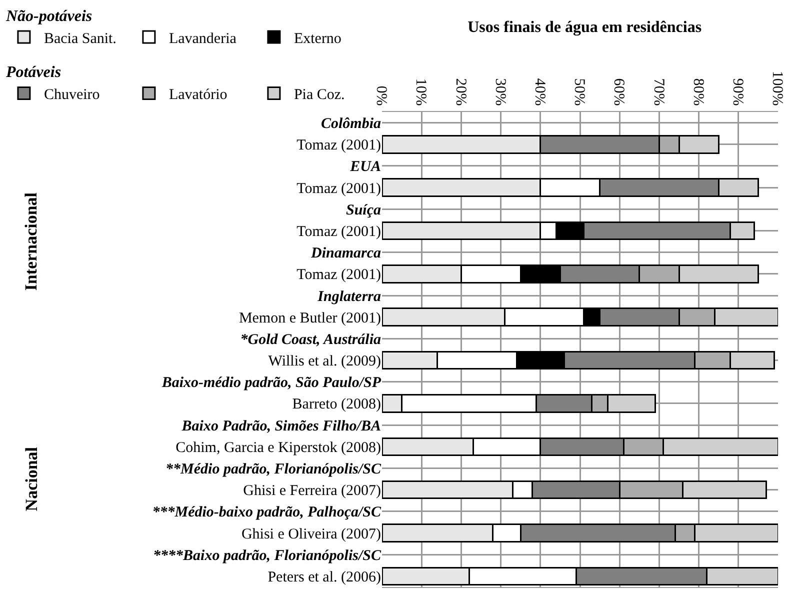  What do you see at coordinates (280, 426) in the screenshot?
I see `y-tick-label: Baixo Padrão, Simões Filho/BA` at bounding box center [280, 426].